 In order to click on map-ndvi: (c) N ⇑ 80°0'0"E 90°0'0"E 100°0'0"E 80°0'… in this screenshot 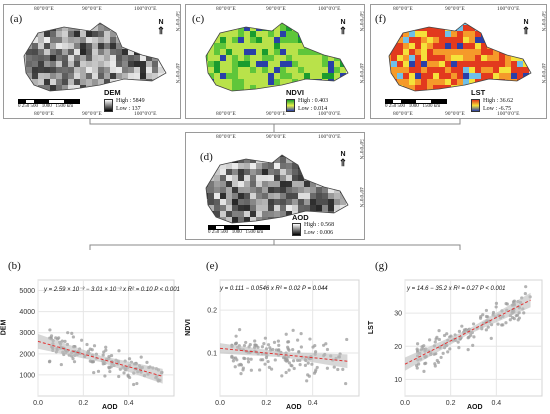, I will do `click(275, 61)`.